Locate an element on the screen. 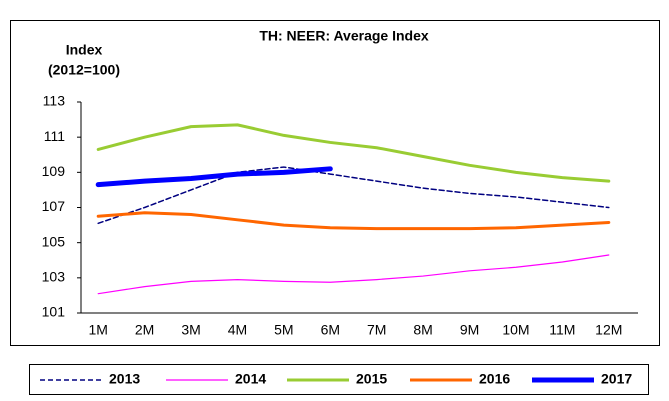  x-tick-label: 7M is located at coordinates (376, 330).